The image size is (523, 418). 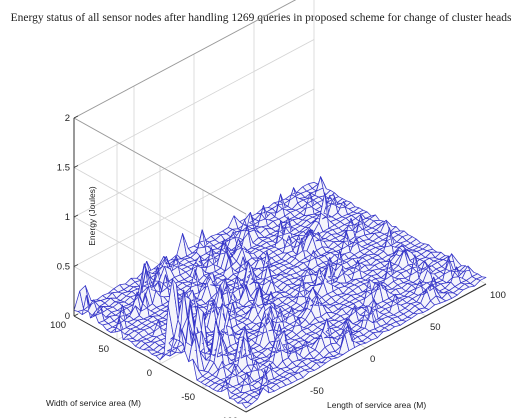 I want to click on y-tick-label: 100, so click(x=58, y=325).